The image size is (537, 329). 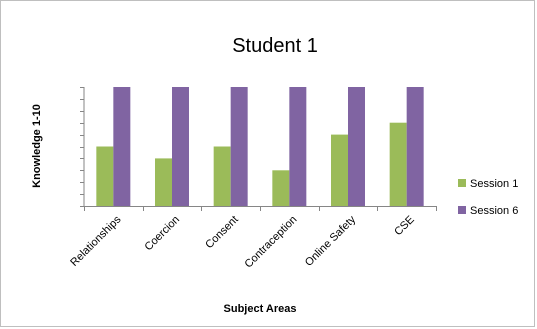 I want to click on x-tick-label: Contraception, so click(x=271, y=242).